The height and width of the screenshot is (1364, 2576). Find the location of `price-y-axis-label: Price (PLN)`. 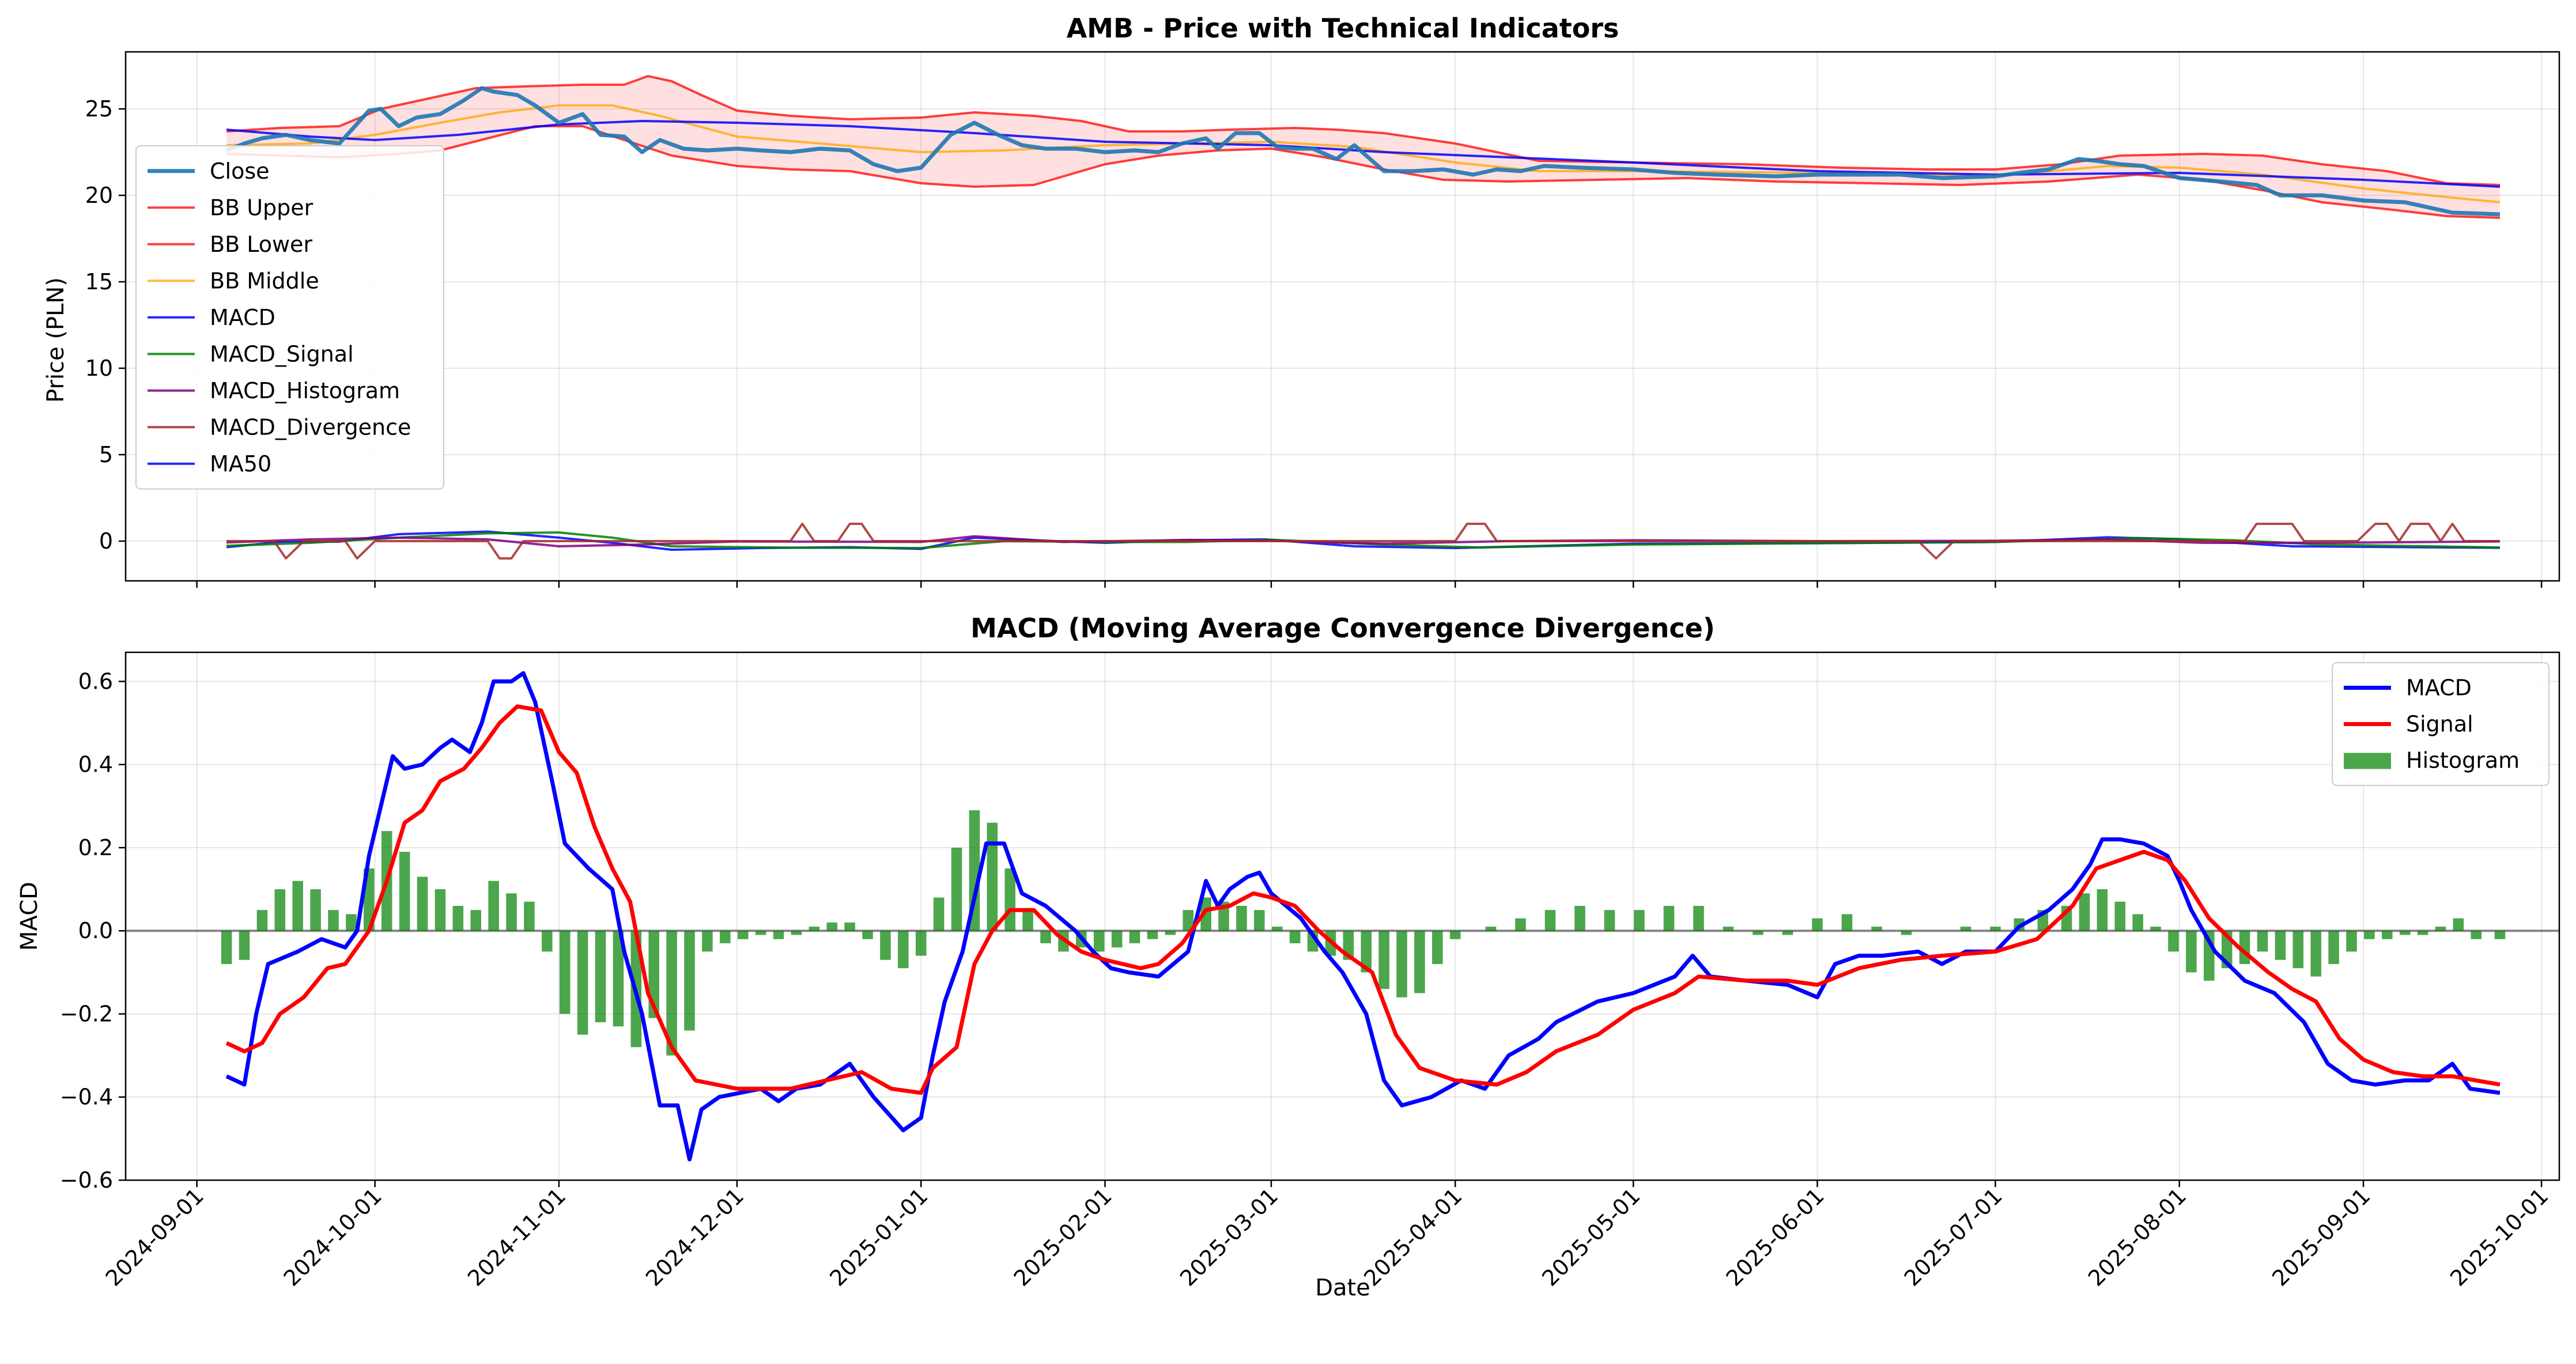

price-y-axis-label: Price (PLN) is located at coordinates (56, 340).